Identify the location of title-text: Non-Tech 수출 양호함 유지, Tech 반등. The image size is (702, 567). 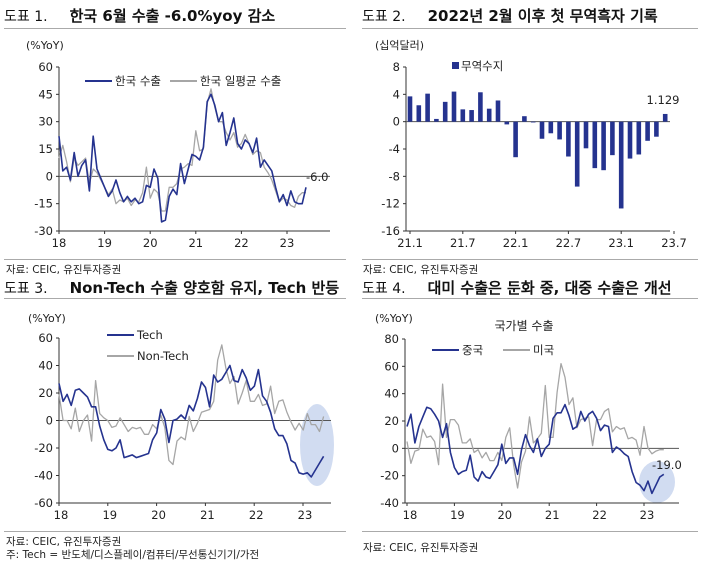
(204, 288).